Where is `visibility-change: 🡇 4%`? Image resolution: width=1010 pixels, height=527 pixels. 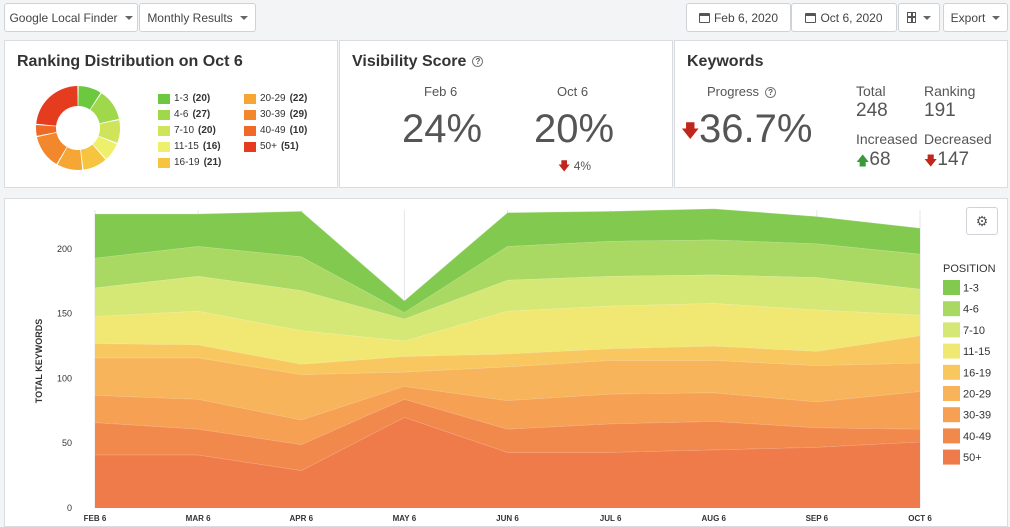
visibility-change: 🡇 4% is located at coordinates (574, 167).